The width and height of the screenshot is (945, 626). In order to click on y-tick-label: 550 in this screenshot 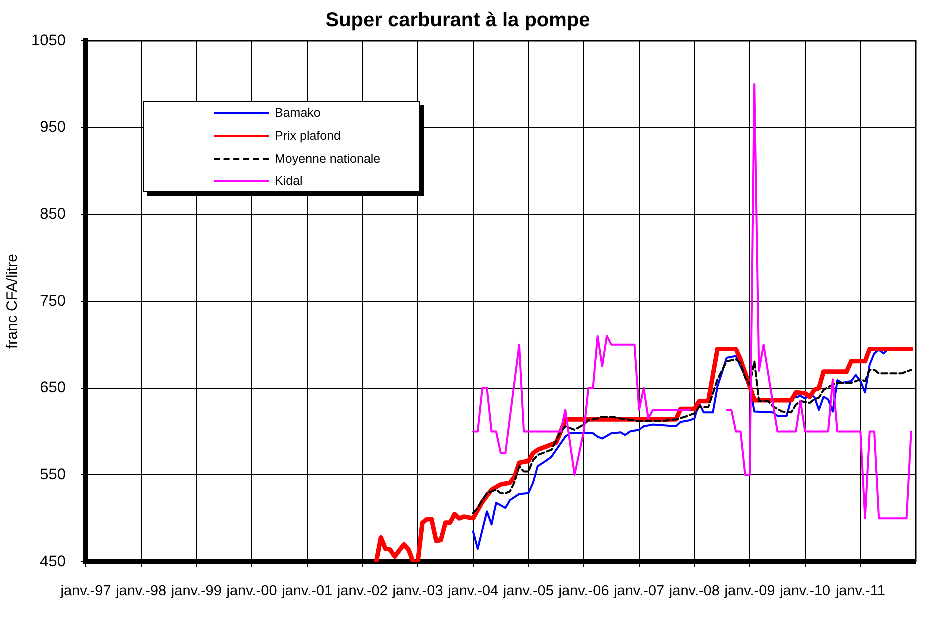, I will do `click(53, 475)`.